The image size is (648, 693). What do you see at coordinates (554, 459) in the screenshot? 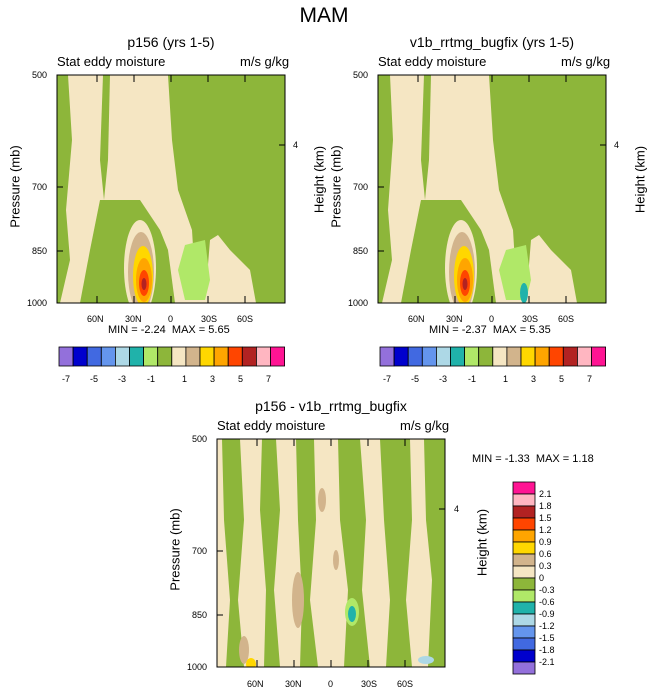
I see `panel-3-max-prefix: MAX =` at bounding box center [554, 459].